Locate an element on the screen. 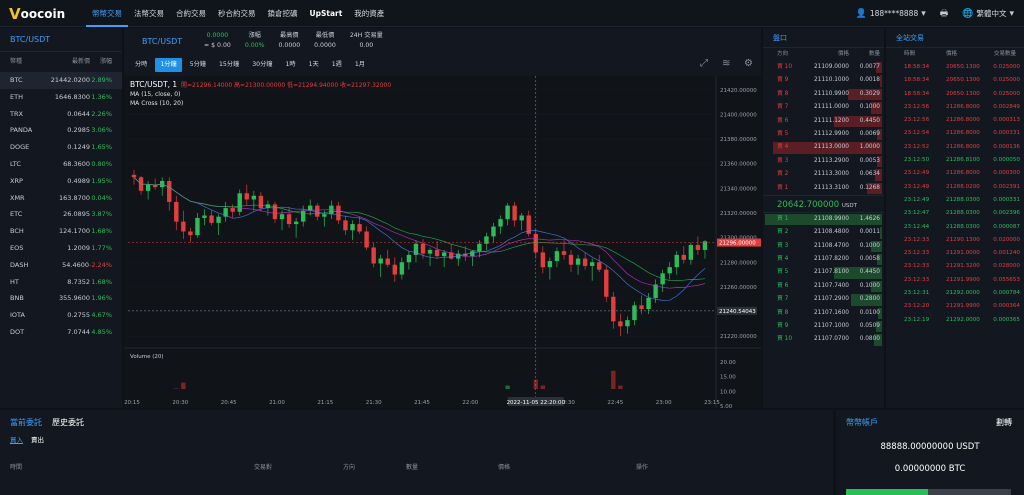 The height and width of the screenshot is (495, 1024). tab-current-orders: 當前委託 is located at coordinates (26, 422).